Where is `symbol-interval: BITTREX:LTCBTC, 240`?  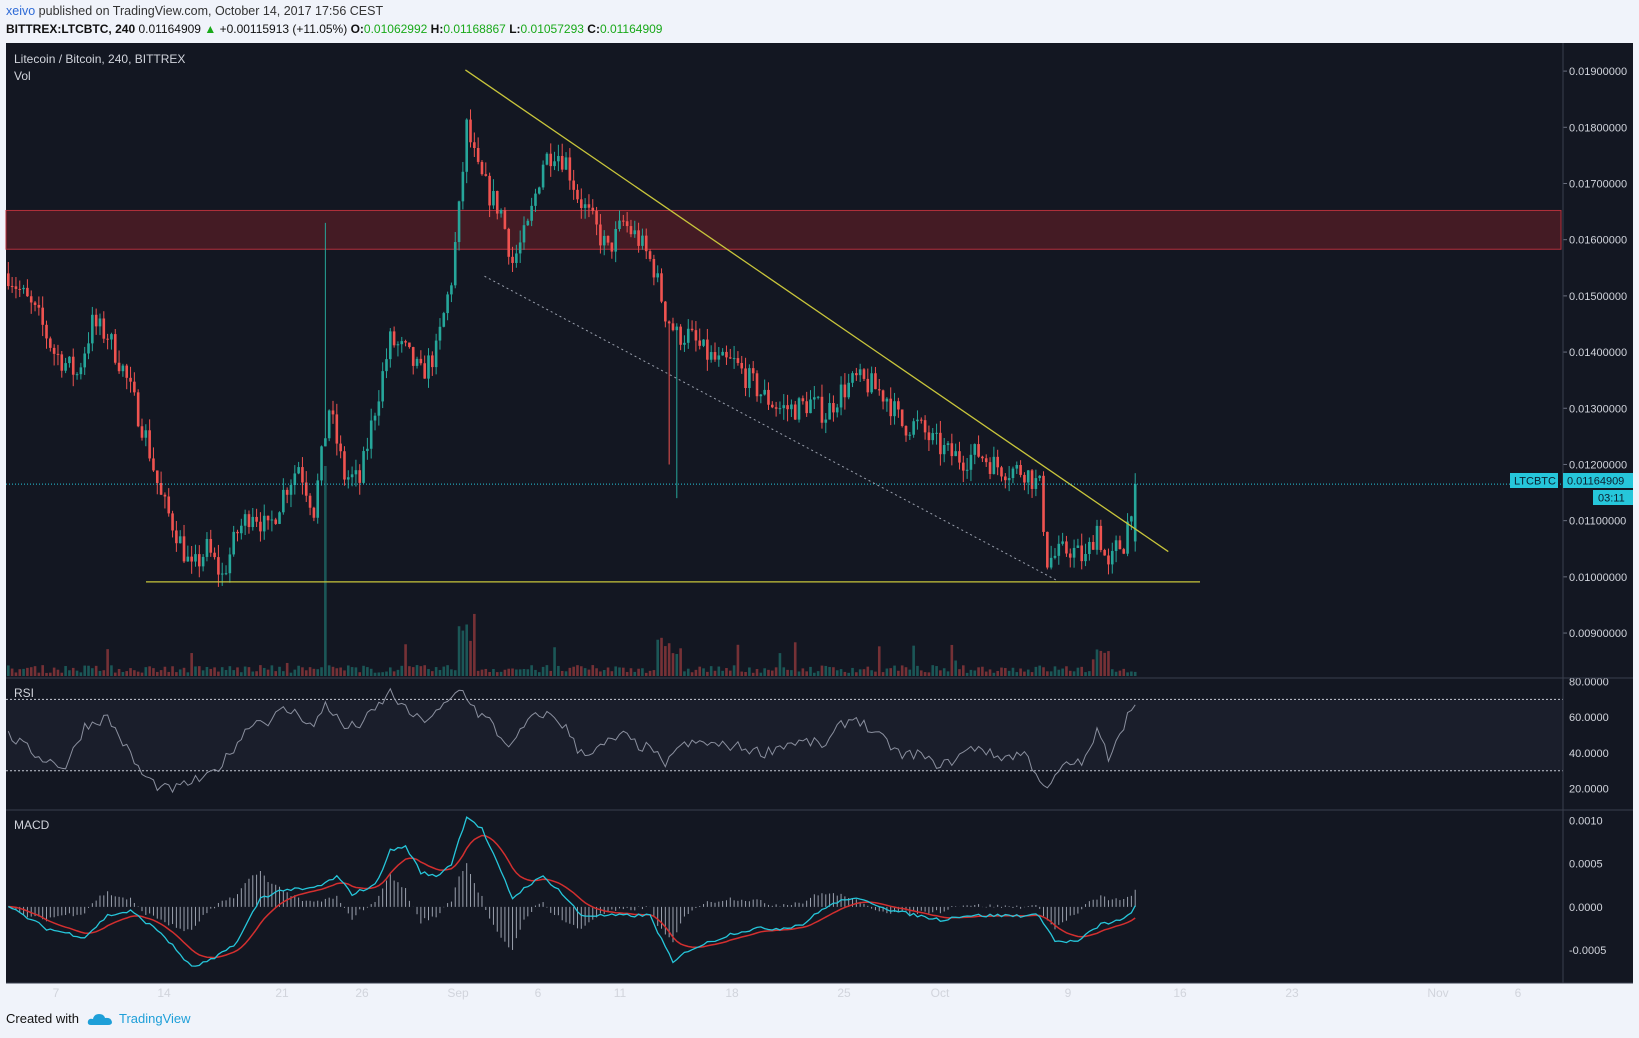 symbol-interval: BITTREX:LTCBTC, 240 is located at coordinates (71, 29).